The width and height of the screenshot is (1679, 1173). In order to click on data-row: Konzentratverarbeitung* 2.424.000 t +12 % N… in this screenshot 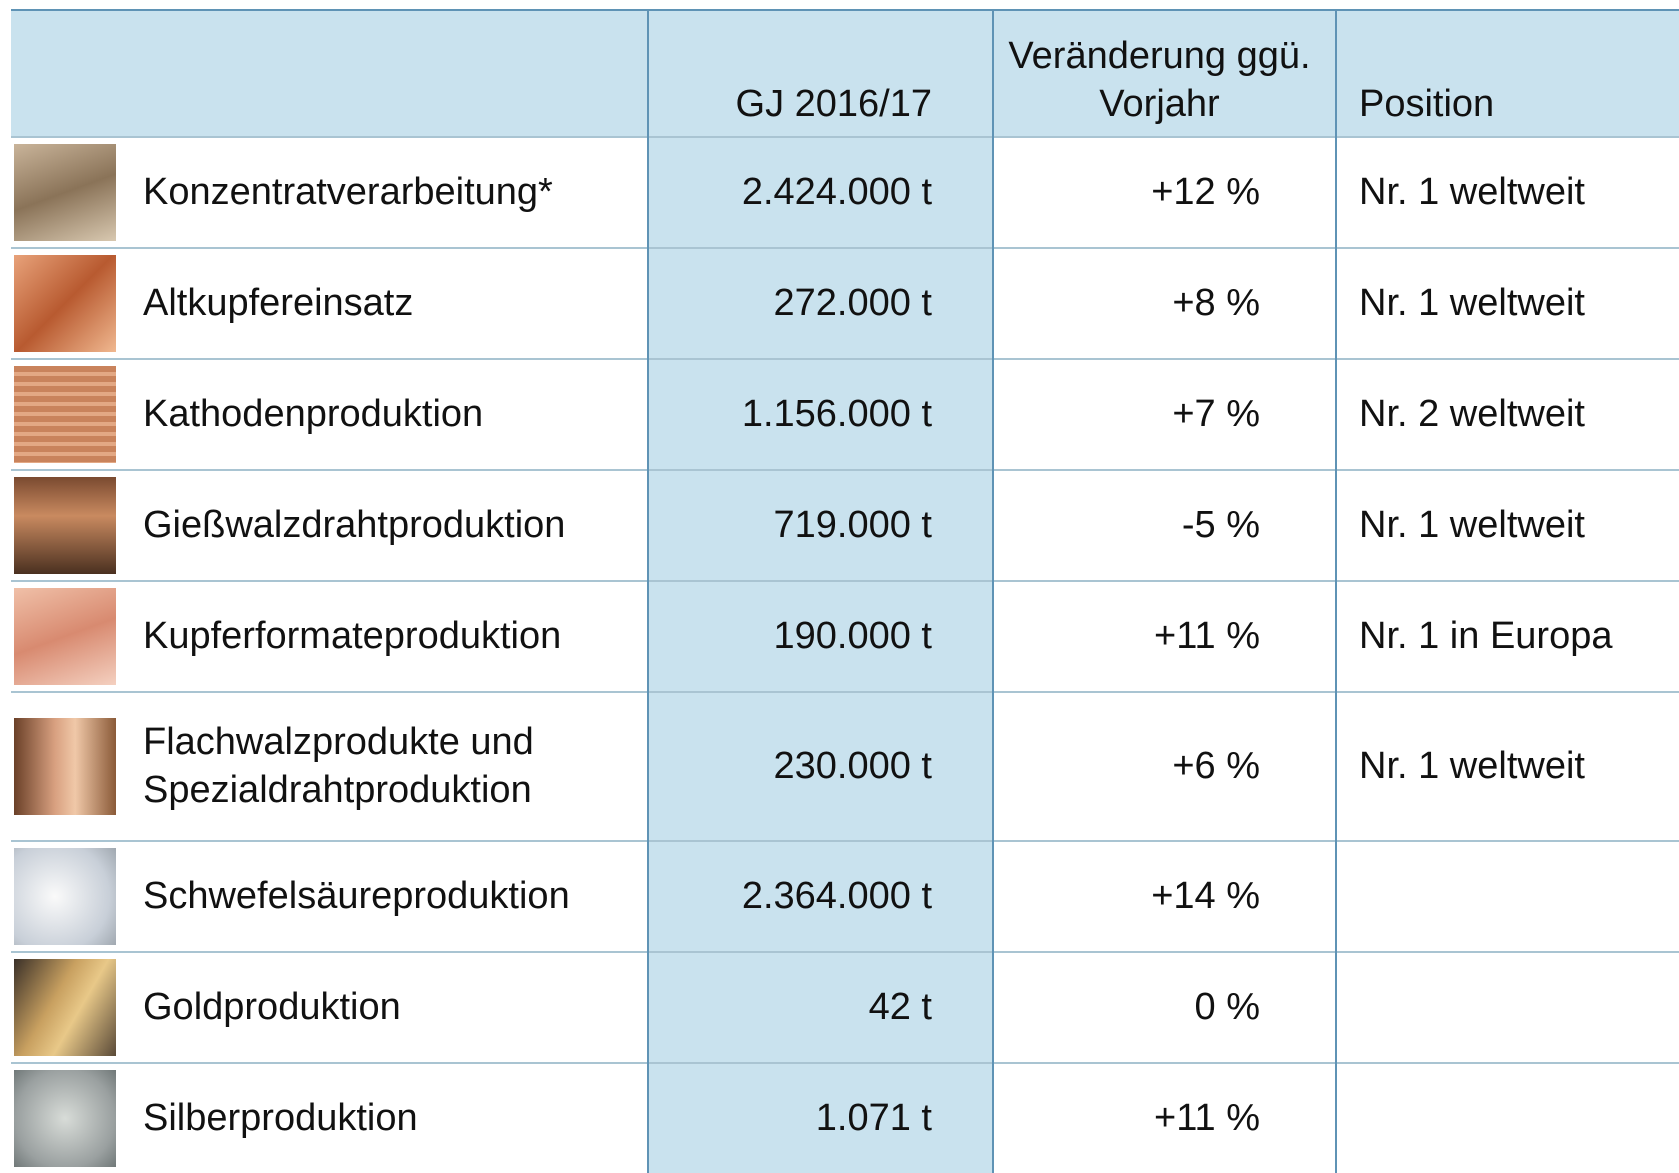, I will do `click(845, 192)`.